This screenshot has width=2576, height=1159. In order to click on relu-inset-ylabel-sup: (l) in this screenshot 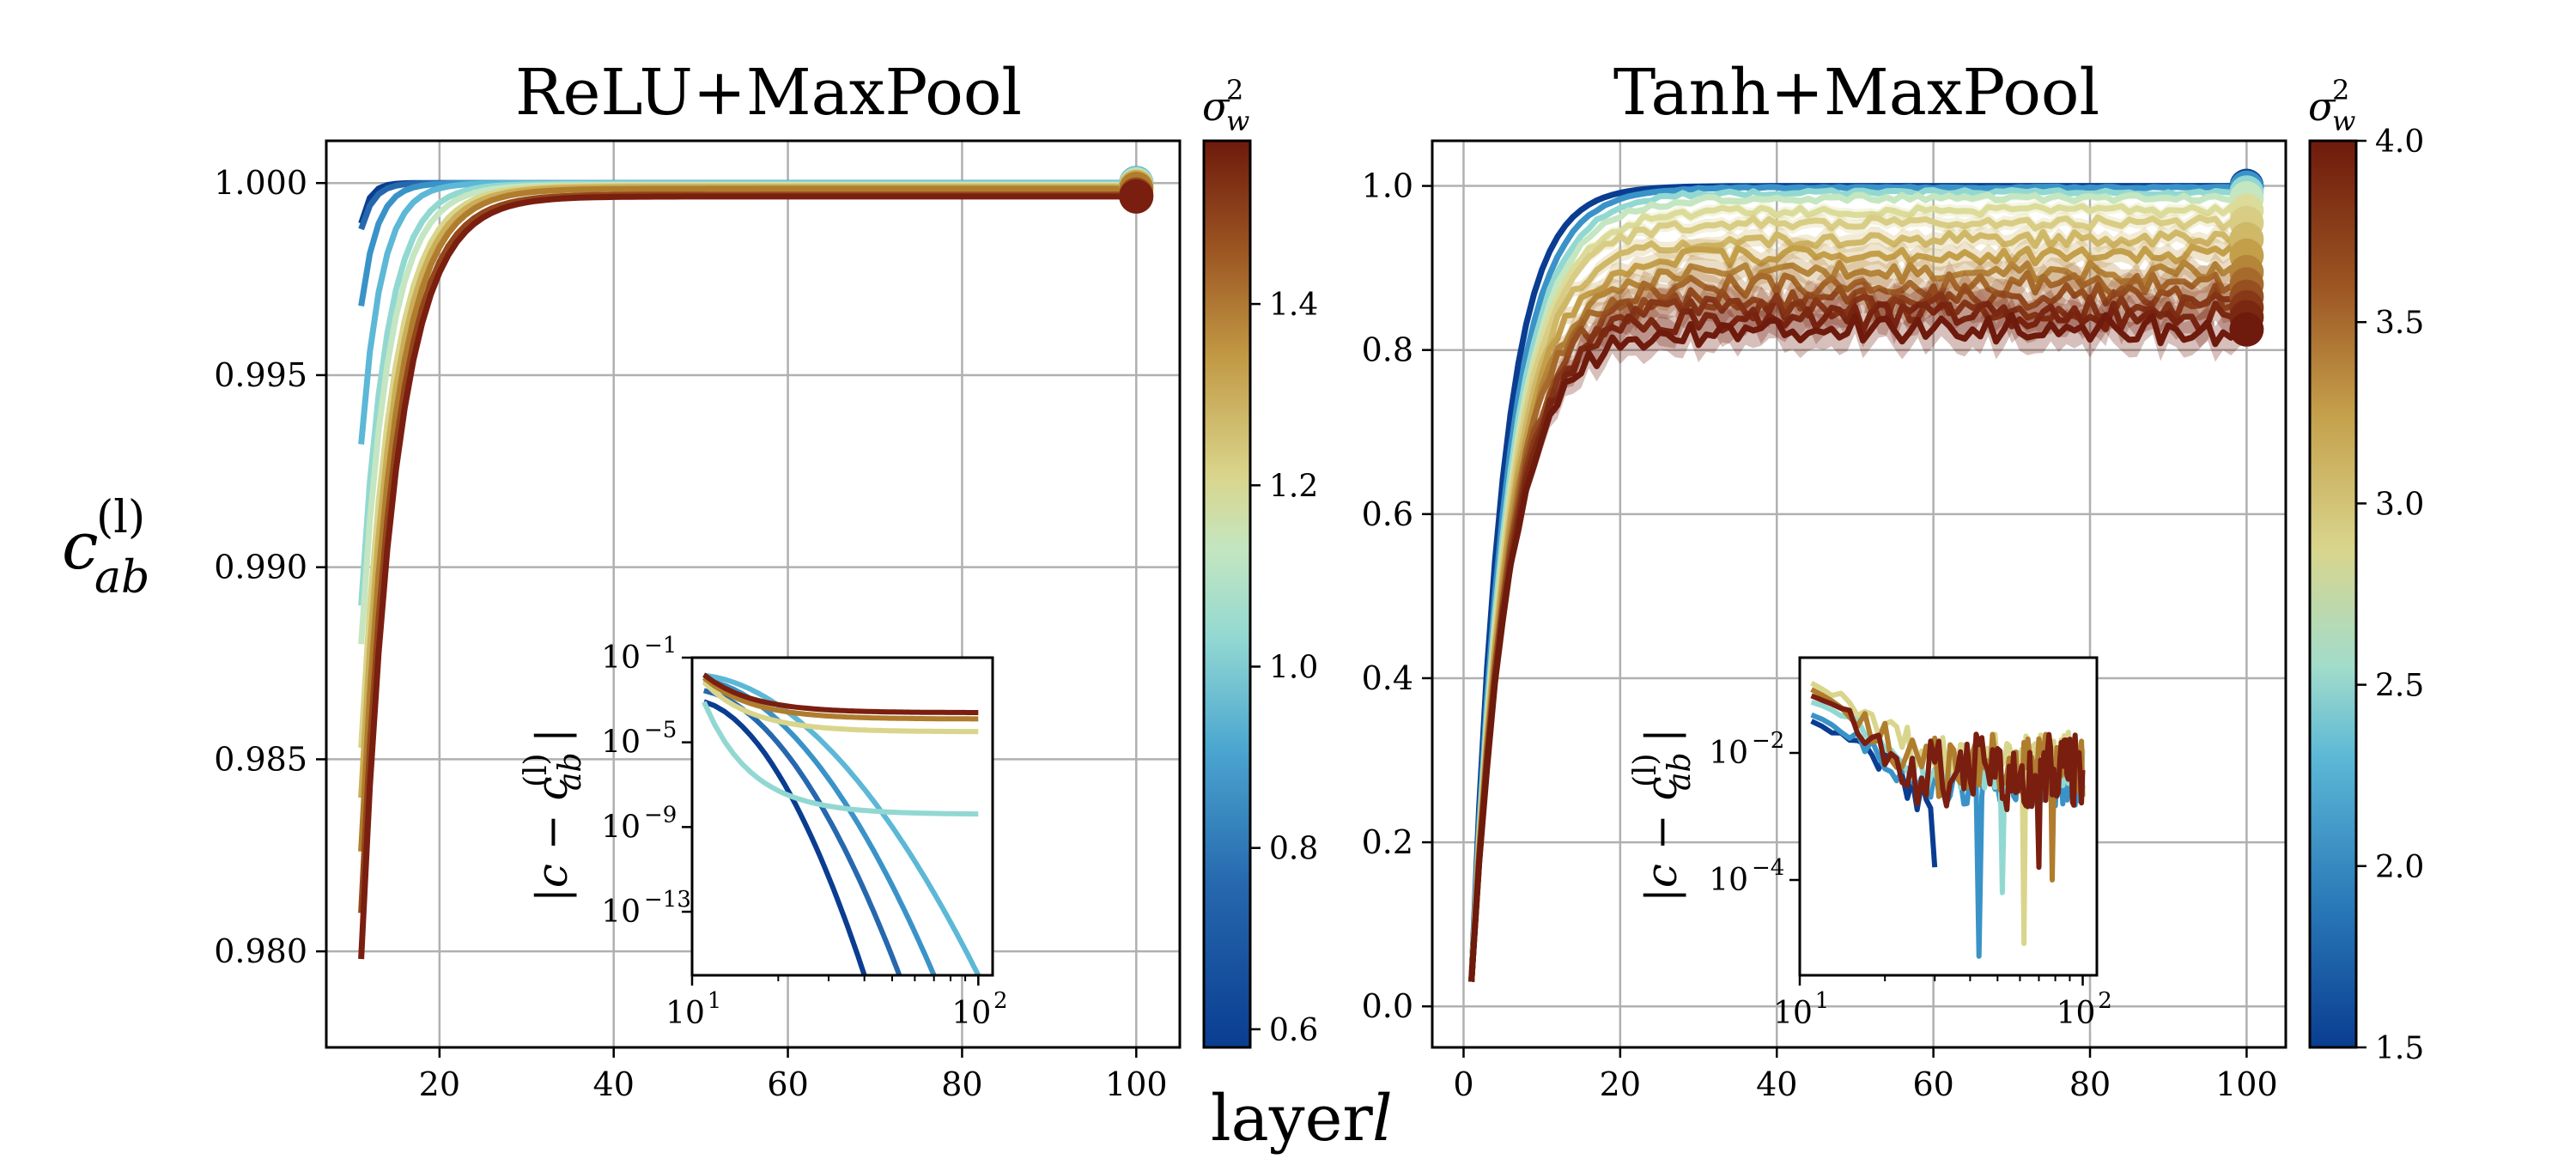, I will do `click(536, 770)`.